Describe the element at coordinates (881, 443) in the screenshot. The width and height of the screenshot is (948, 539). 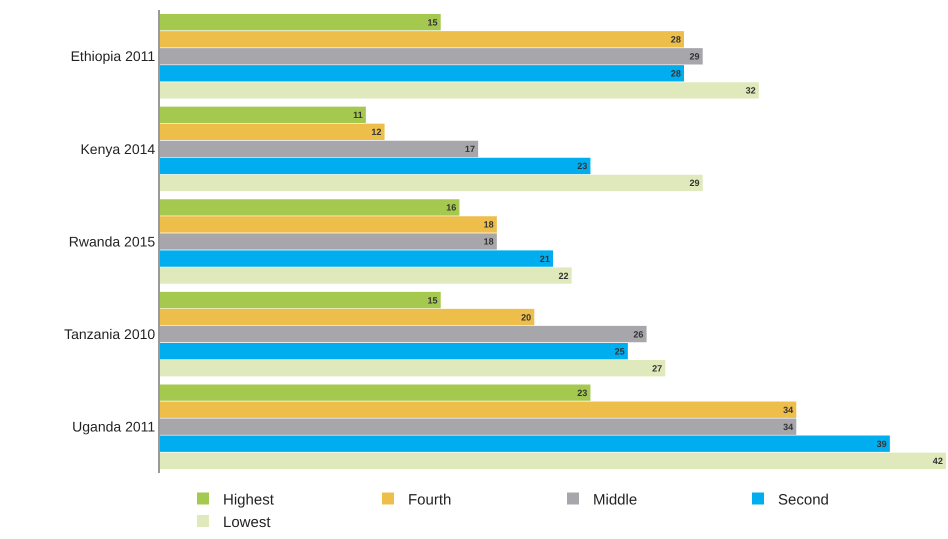
I see `data-label: 39` at that location.